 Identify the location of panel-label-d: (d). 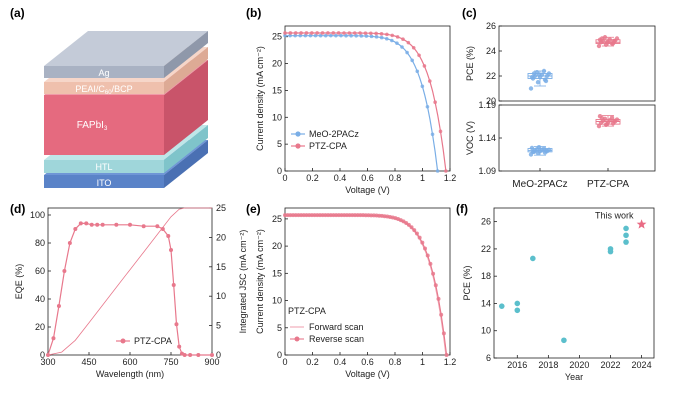
(17, 209).